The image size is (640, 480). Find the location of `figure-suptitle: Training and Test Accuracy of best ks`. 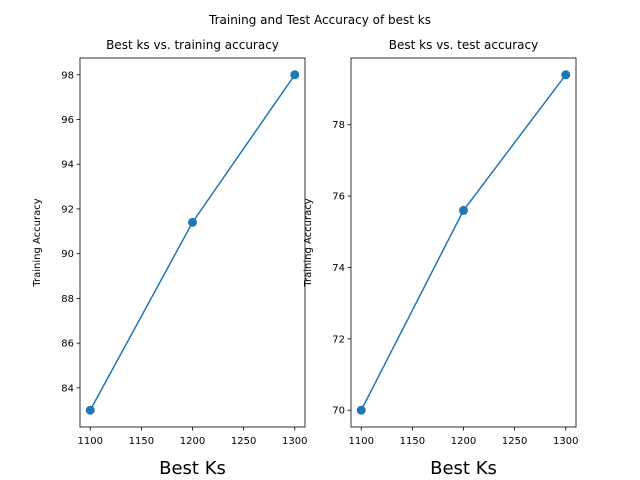

figure-suptitle: Training and Test Accuracy of best ks is located at coordinates (319, 20).